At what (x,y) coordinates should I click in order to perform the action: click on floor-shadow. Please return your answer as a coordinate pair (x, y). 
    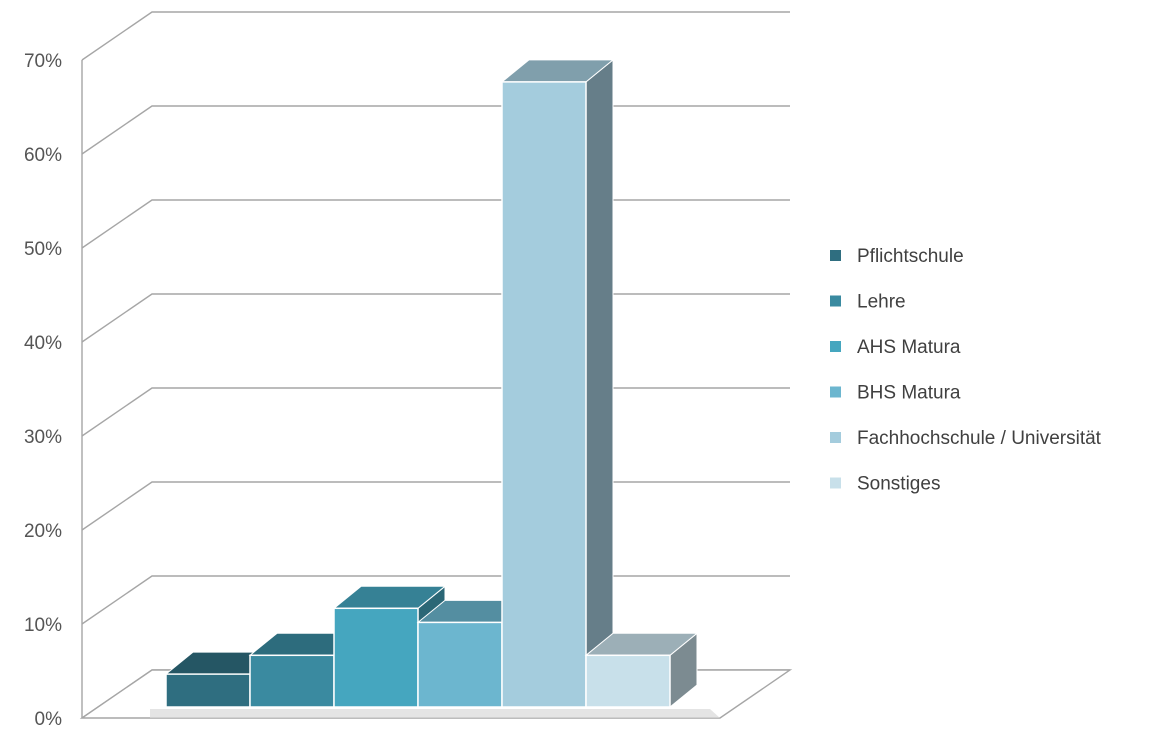
    Looking at the image, I should click on (435, 713).